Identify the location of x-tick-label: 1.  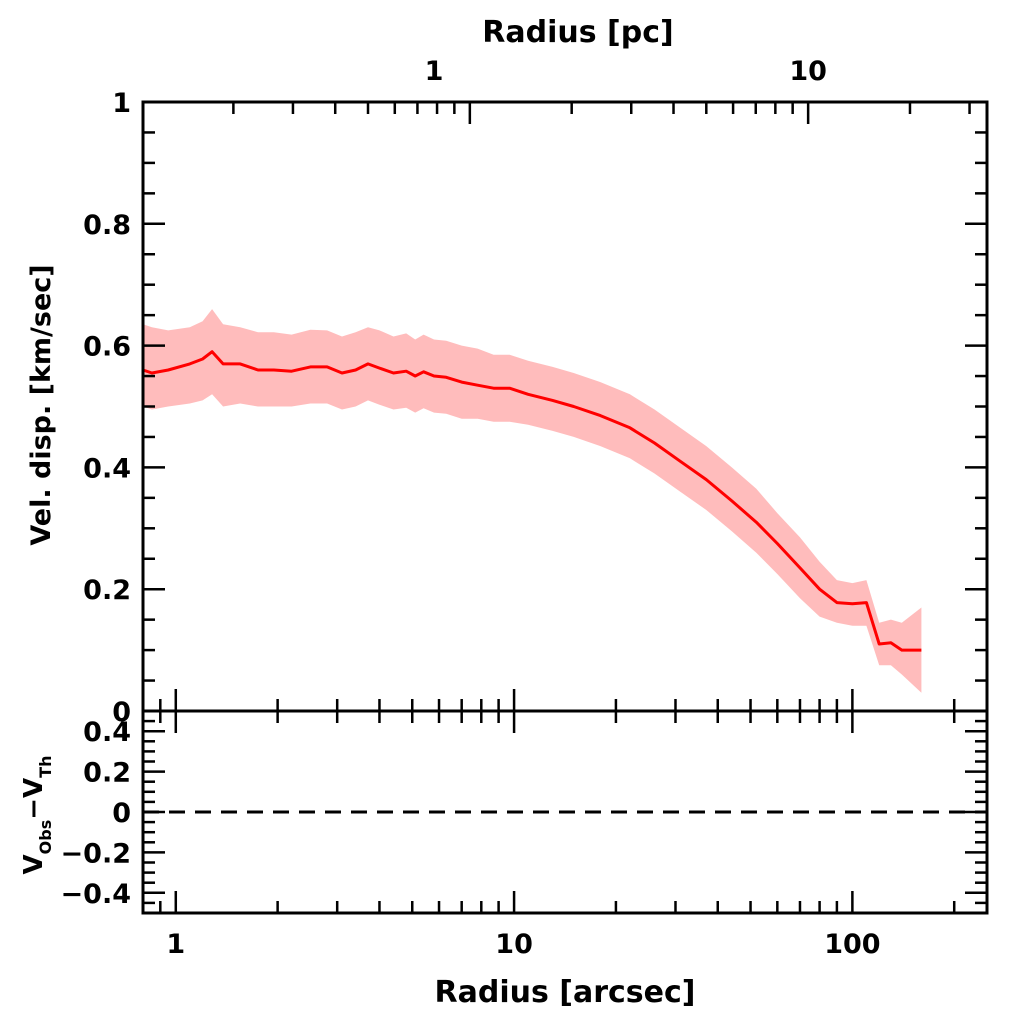
(175, 944).